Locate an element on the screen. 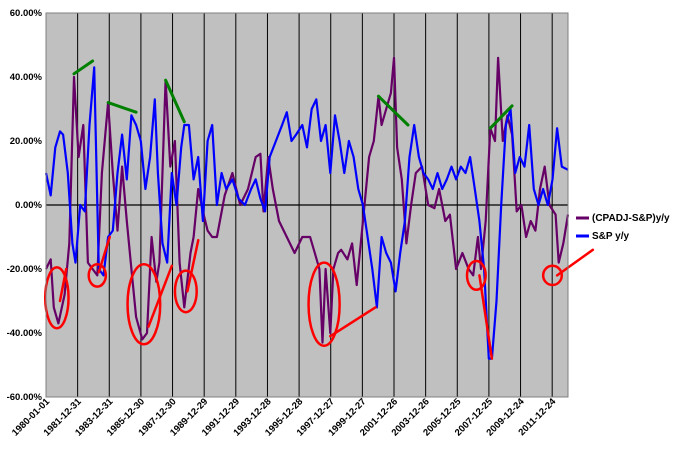  legend: (CPADJ-S&P)y/y S&P y/y is located at coordinates (623, 227).